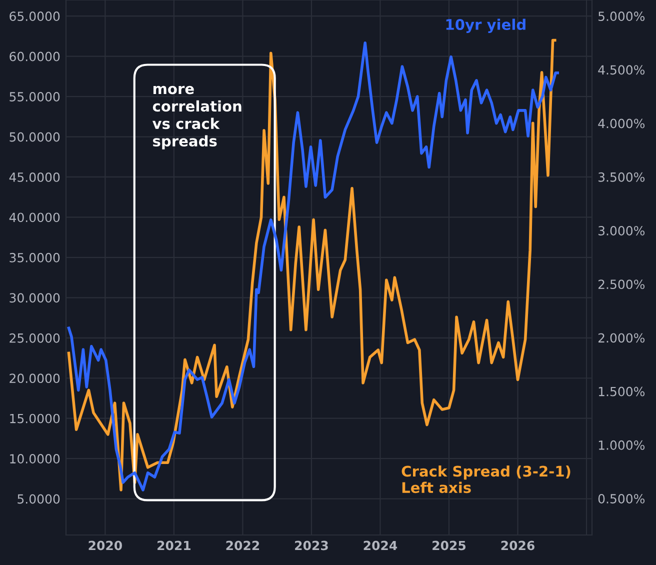 The width and height of the screenshot is (656, 565). Describe the element at coordinates (39, 499) in the screenshot. I see `y-tick-label: 5.0000` at that location.